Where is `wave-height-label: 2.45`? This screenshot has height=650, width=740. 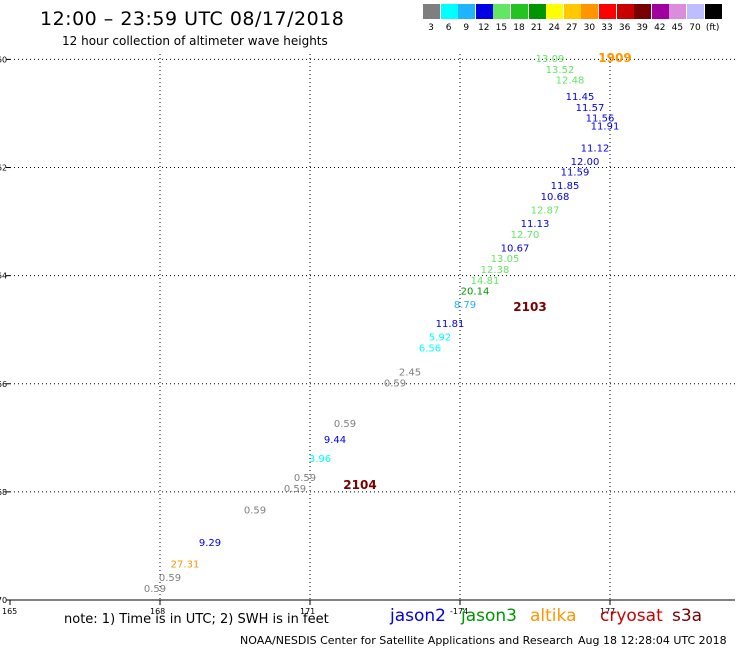
wave-height-label: 2.45 is located at coordinates (410, 373).